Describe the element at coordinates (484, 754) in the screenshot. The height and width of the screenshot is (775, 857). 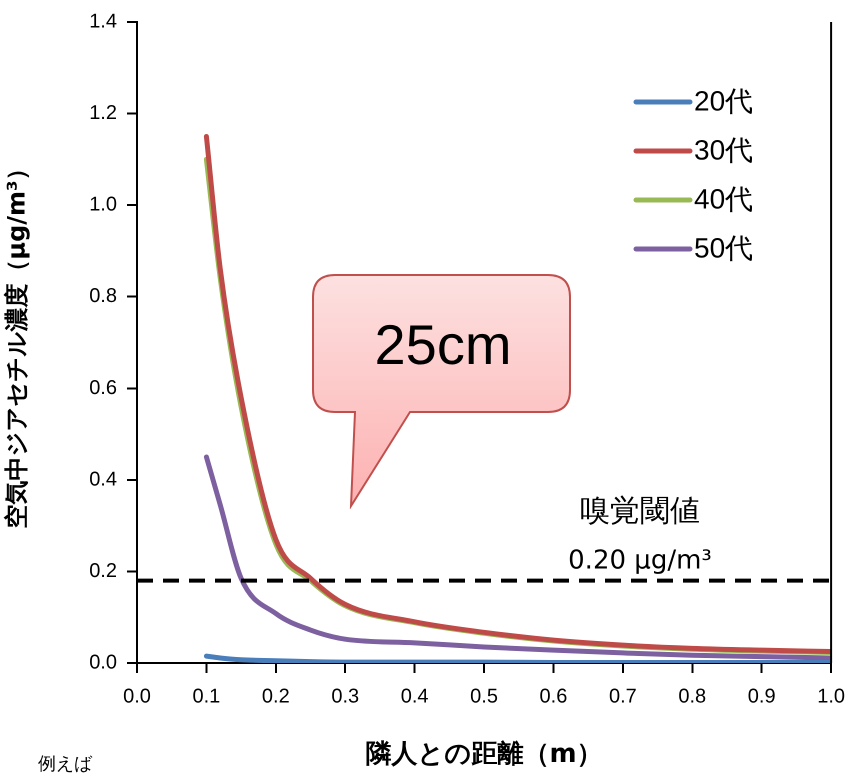
I see `x-axis-title: 隣人との距離（m）` at that location.